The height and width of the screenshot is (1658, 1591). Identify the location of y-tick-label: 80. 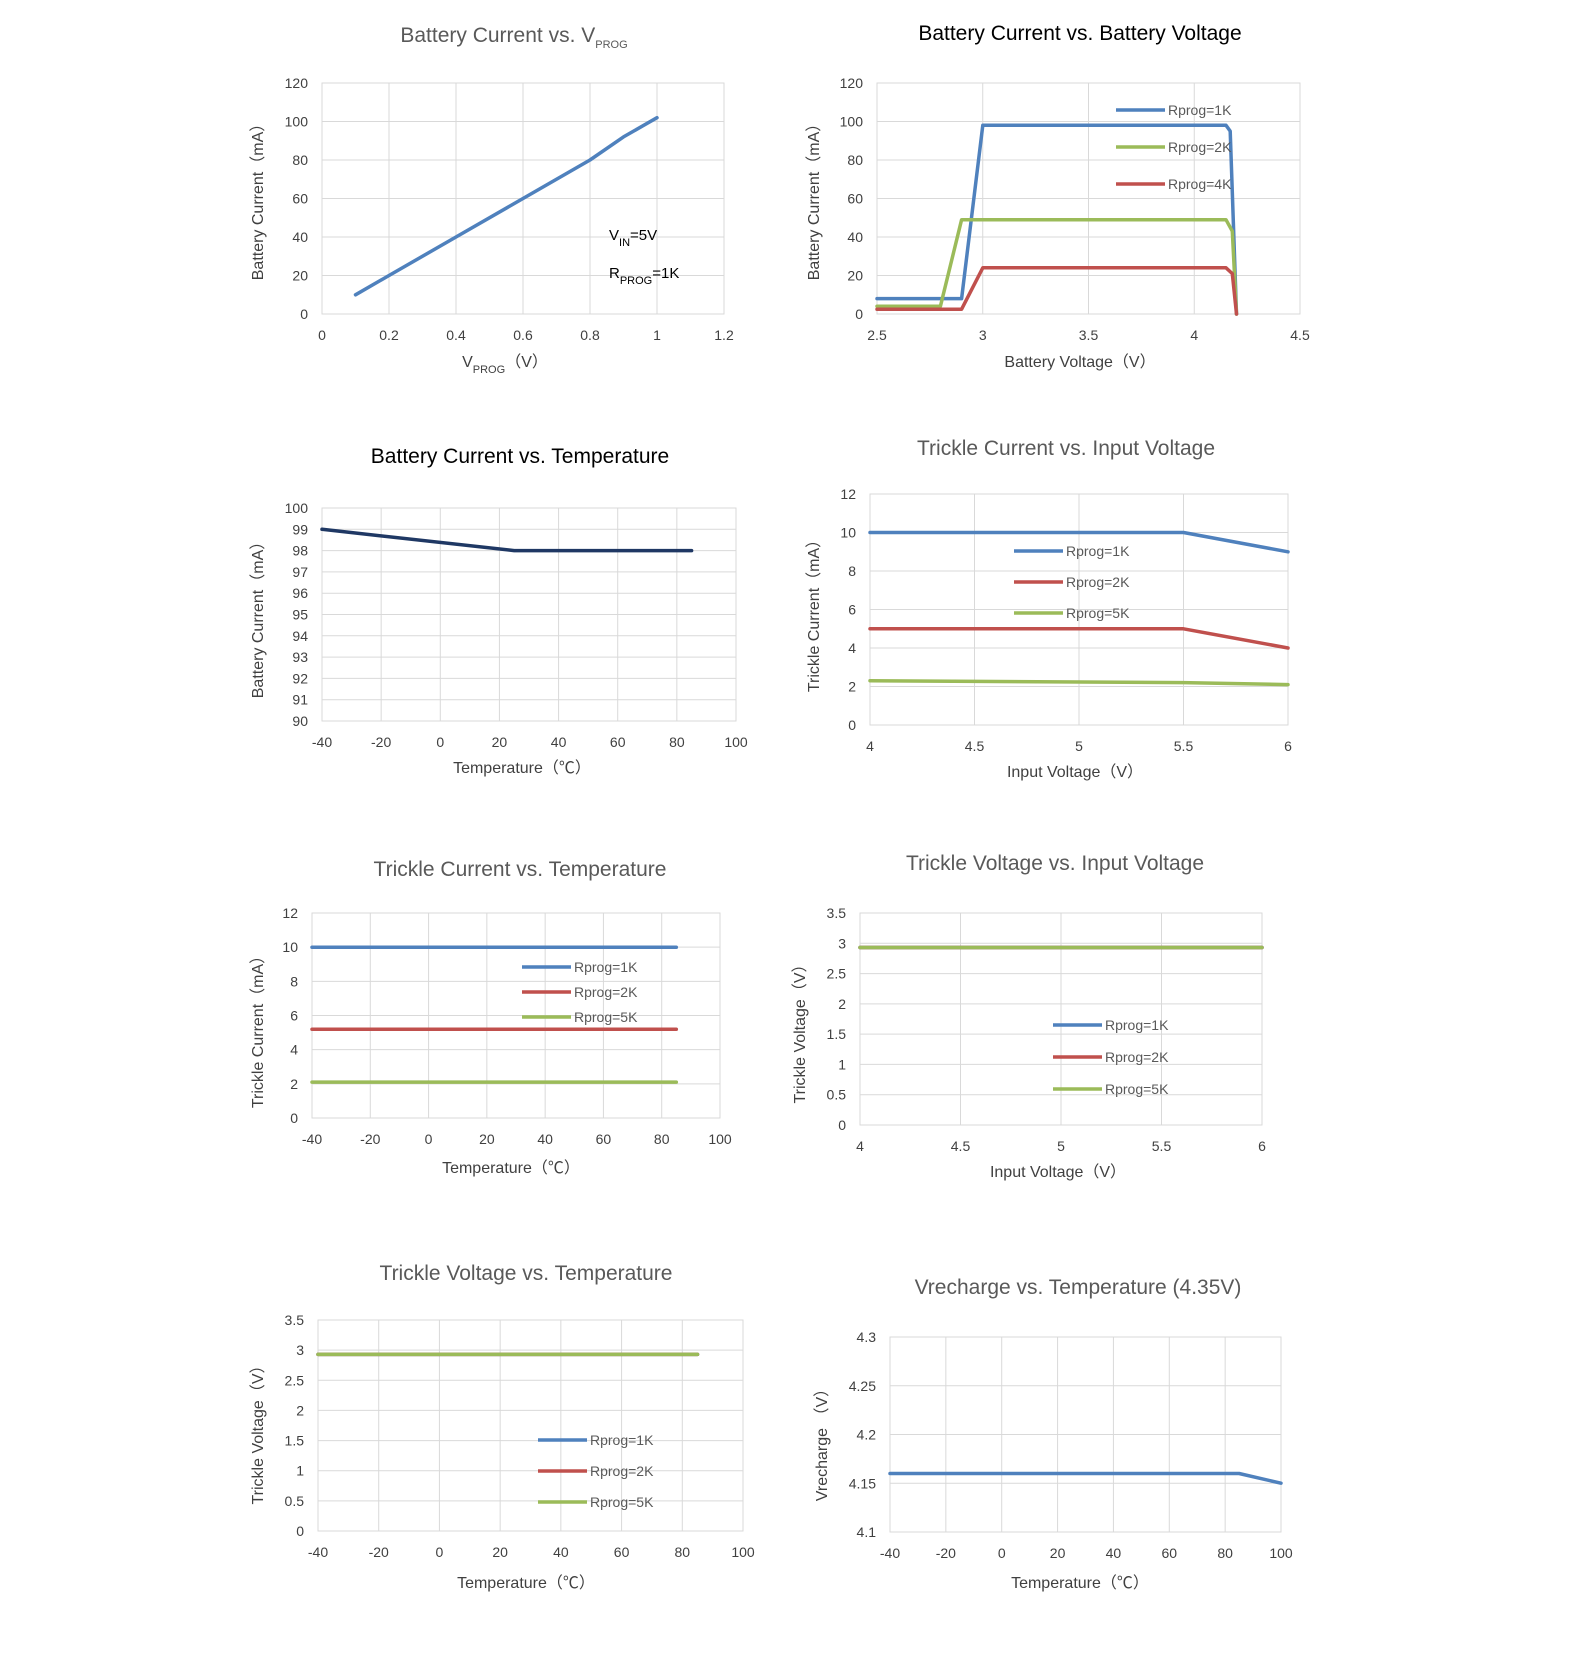
(855, 160).